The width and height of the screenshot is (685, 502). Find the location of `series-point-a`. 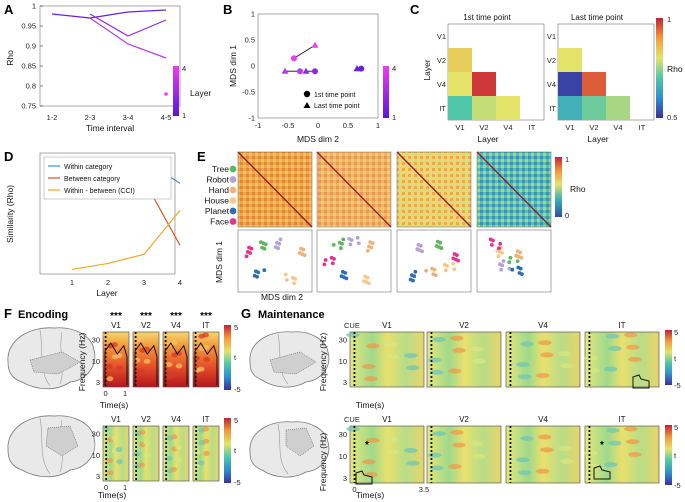

series-point-a is located at coordinates (166, 94).